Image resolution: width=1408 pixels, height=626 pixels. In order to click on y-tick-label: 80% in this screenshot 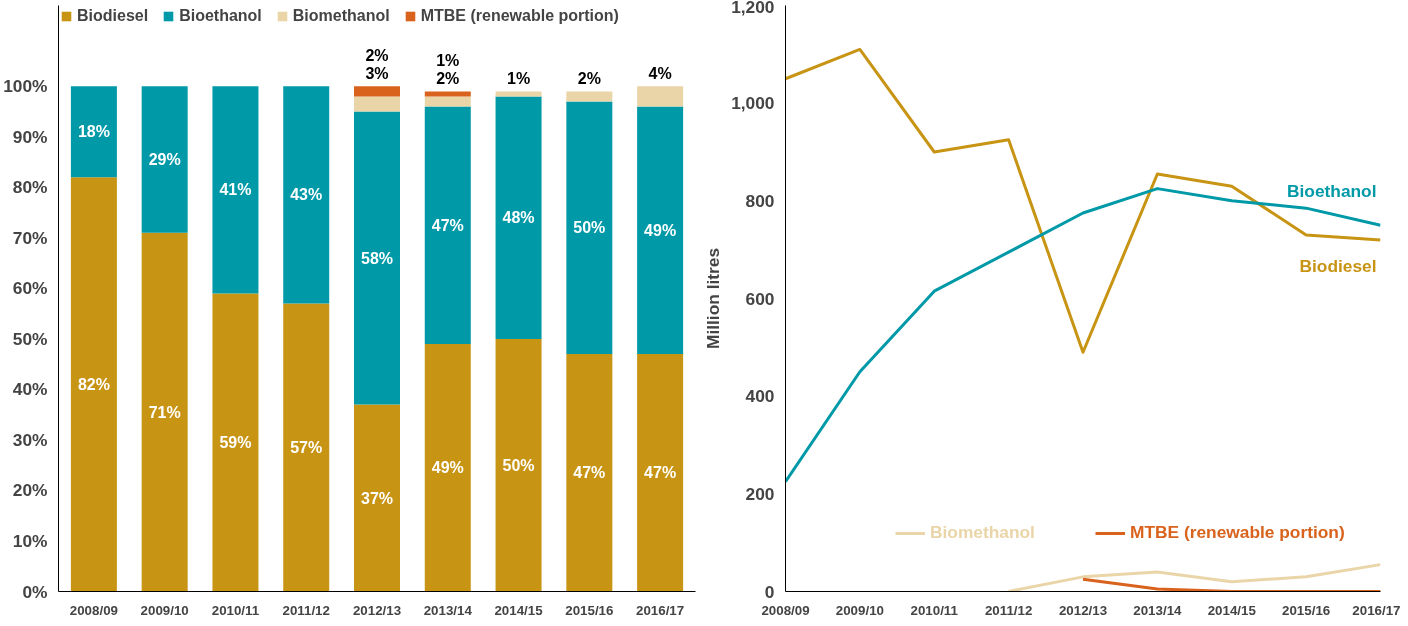, I will do `click(30, 187)`.